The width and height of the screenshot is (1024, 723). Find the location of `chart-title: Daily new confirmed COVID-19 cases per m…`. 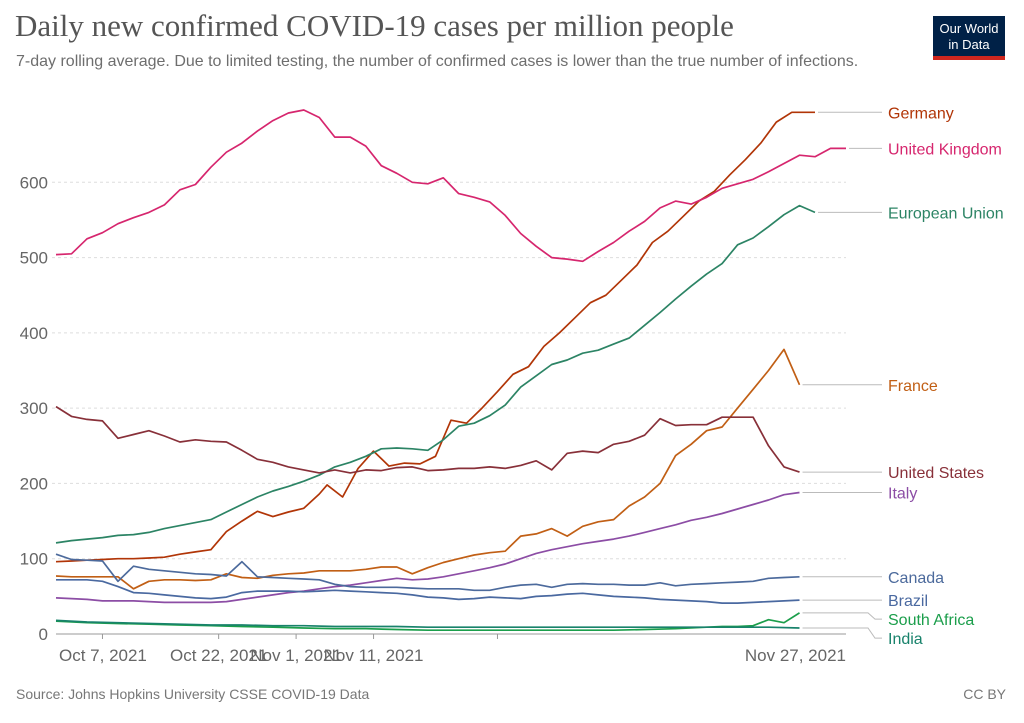

chart-title: Daily new confirmed COVID-19 cases per m… is located at coordinates (374, 25).